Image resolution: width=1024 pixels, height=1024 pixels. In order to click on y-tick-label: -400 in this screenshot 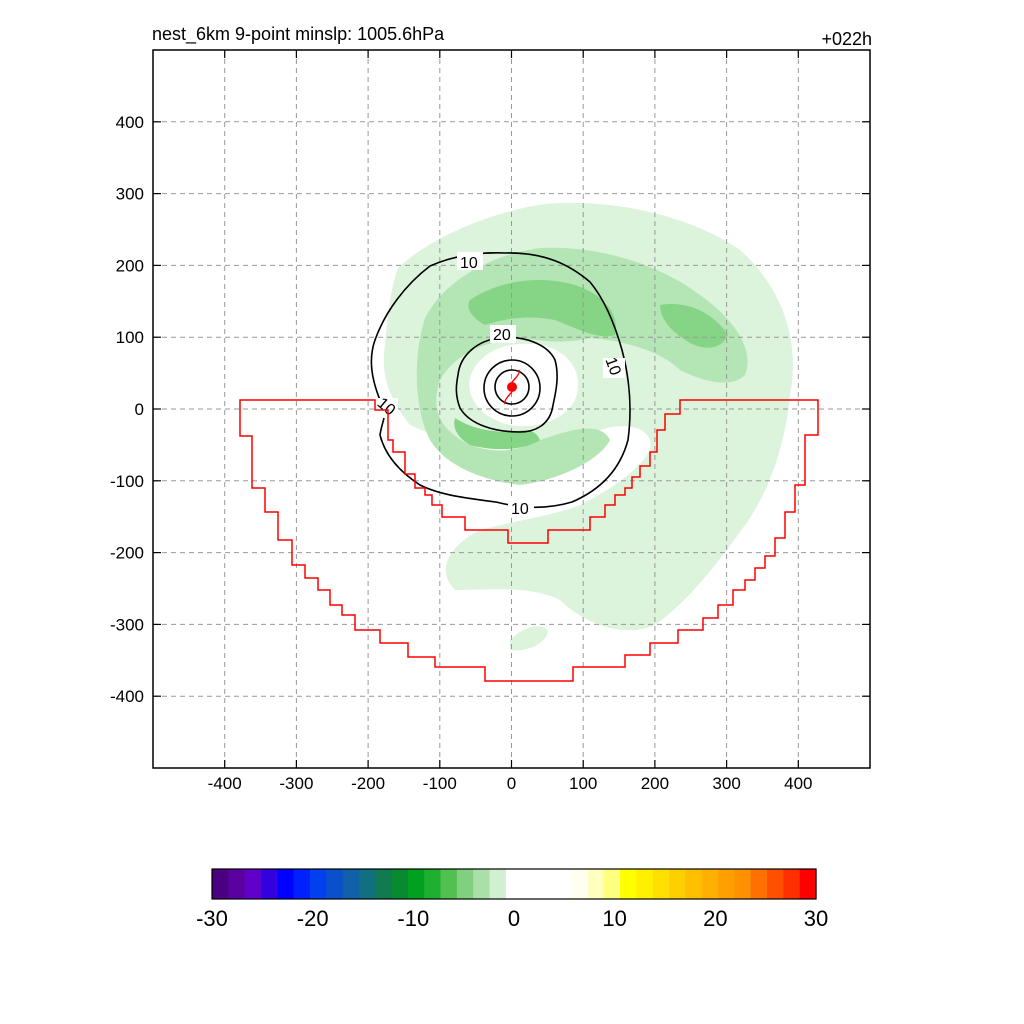, I will do `click(127, 696)`.